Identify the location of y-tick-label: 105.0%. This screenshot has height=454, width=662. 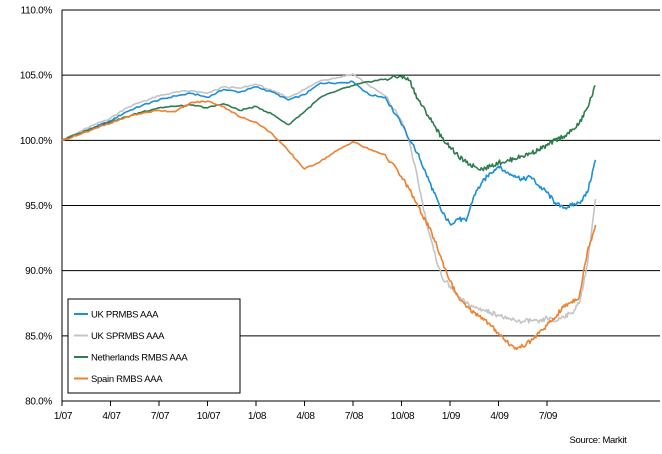
(36, 76).